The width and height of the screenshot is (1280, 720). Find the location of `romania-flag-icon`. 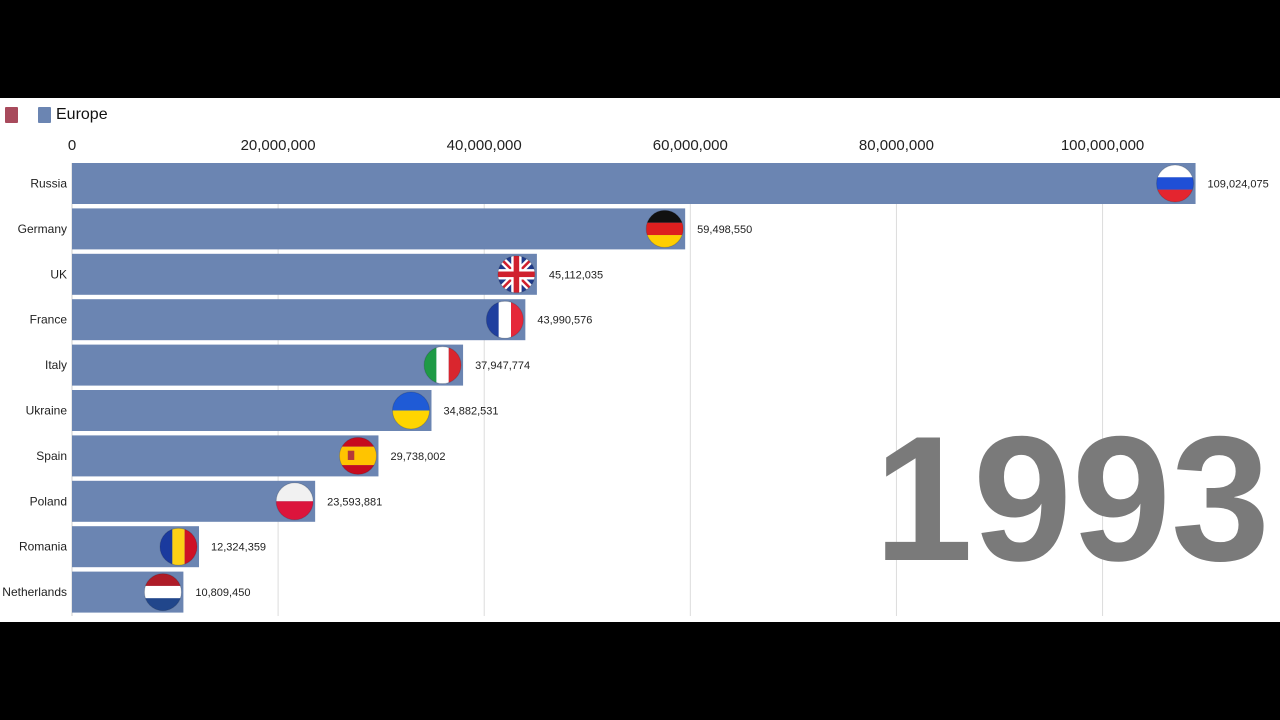

romania-flag-icon is located at coordinates (178, 546).